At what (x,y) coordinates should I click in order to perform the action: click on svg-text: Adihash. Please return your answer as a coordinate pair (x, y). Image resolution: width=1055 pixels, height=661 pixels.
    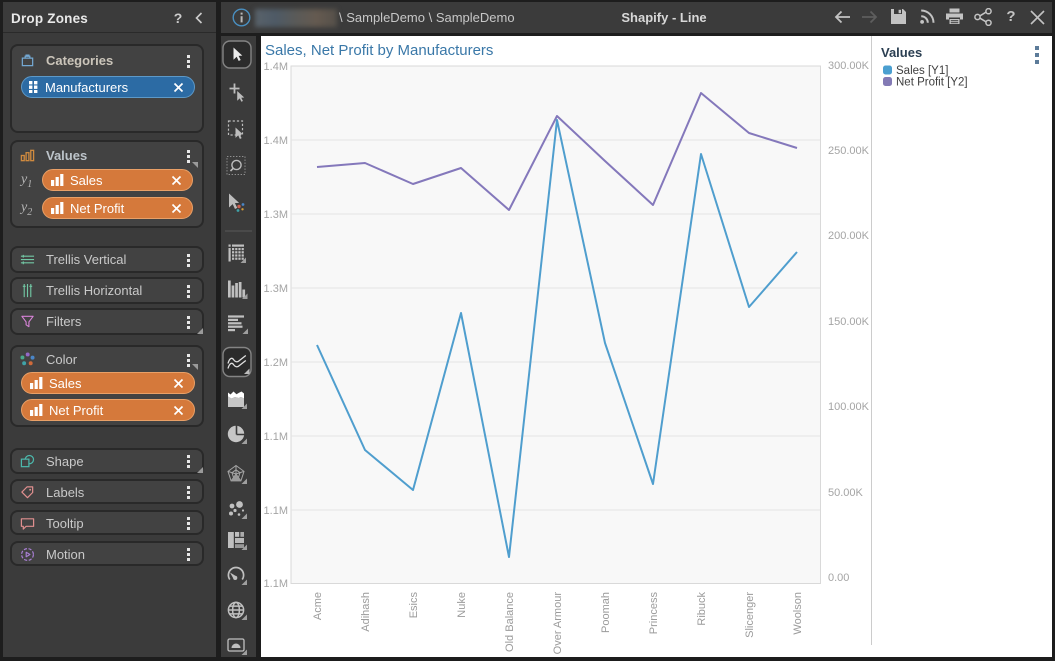
    Looking at the image, I should click on (366, 612).